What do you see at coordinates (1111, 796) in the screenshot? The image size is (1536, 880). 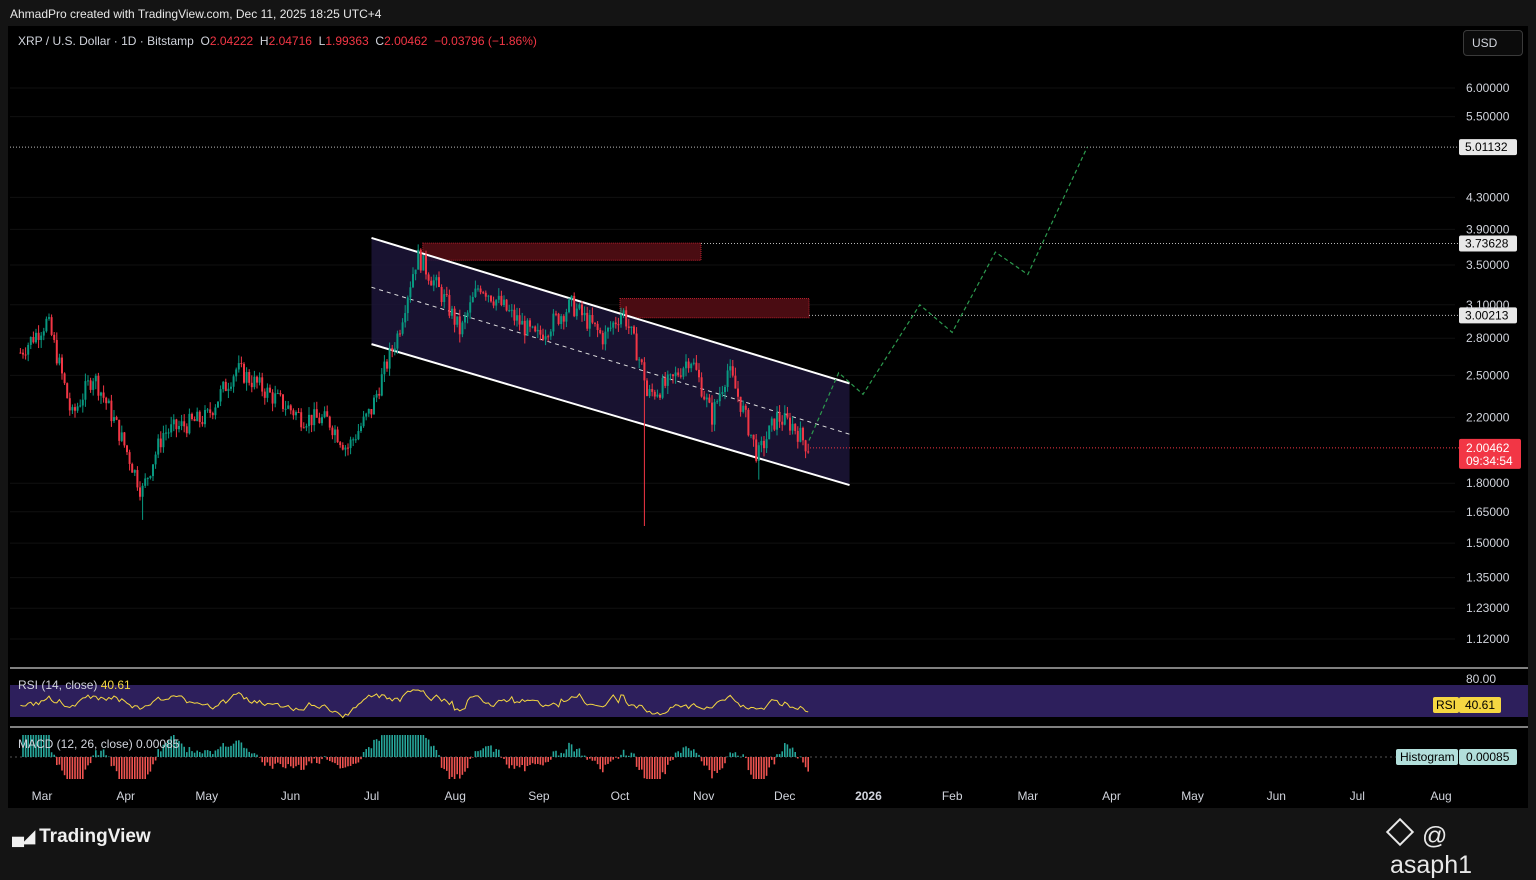 I see `time-tick-label: Apr` at bounding box center [1111, 796].